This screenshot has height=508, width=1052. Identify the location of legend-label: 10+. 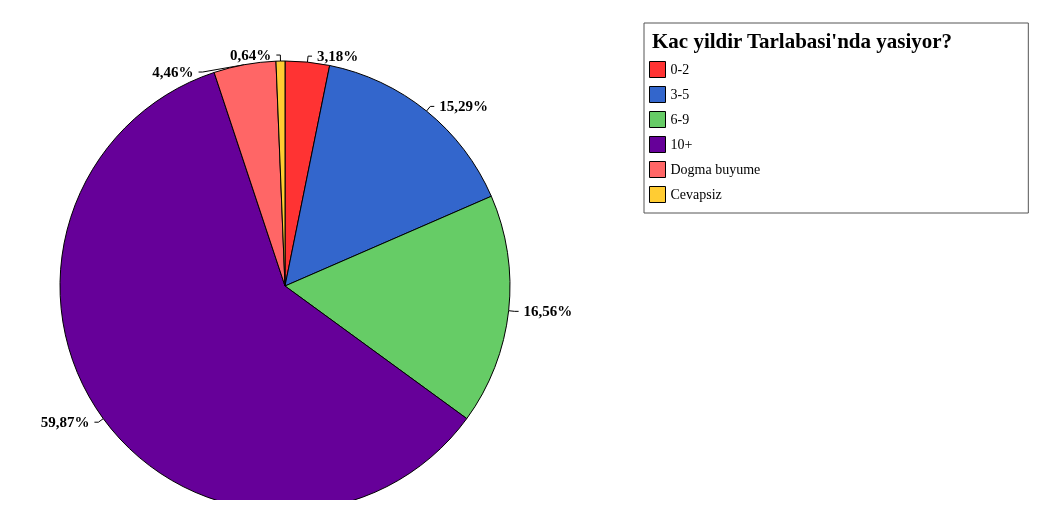
(681, 144).